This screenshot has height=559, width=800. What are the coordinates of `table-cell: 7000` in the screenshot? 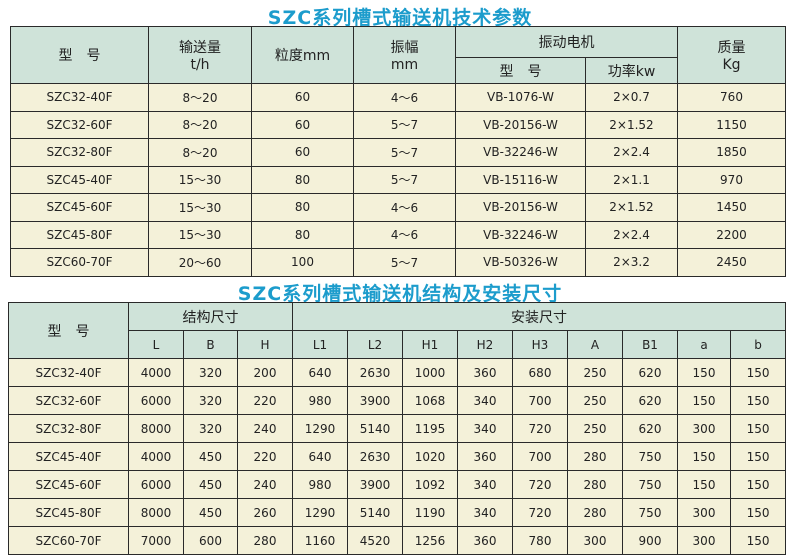 It's located at (156, 540).